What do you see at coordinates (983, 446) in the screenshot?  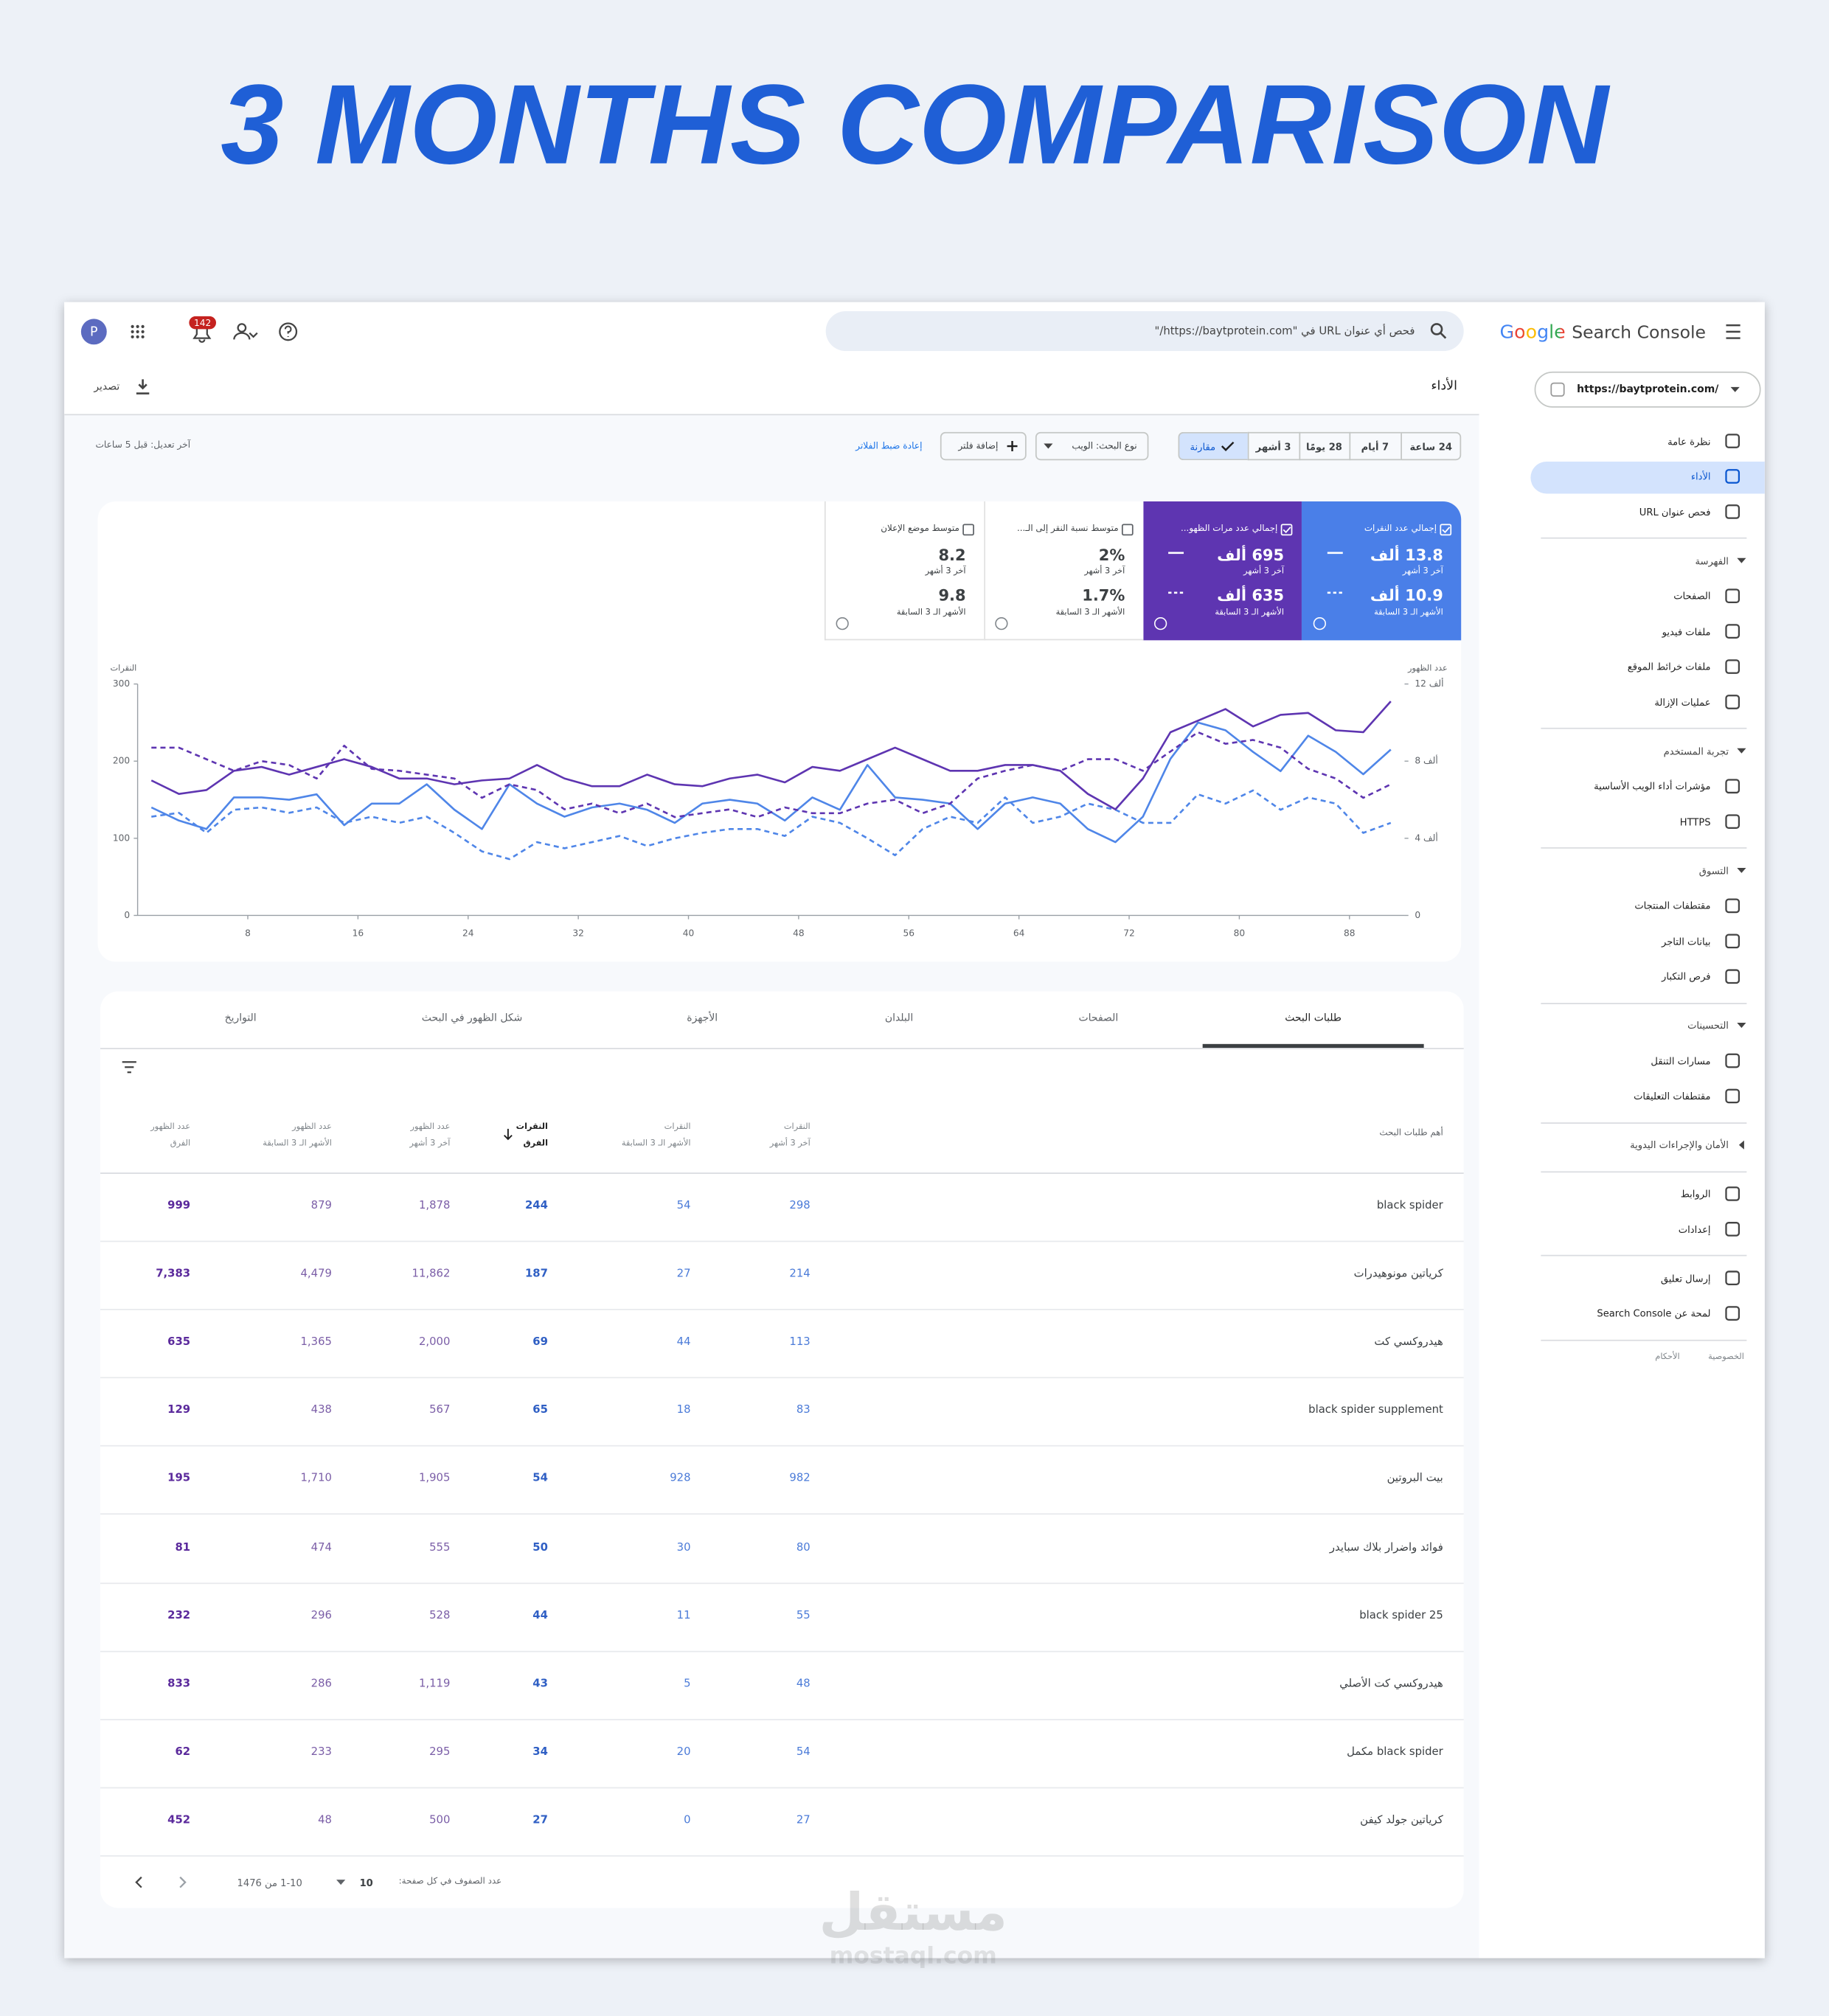 I see `add-filter-chip` at bounding box center [983, 446].